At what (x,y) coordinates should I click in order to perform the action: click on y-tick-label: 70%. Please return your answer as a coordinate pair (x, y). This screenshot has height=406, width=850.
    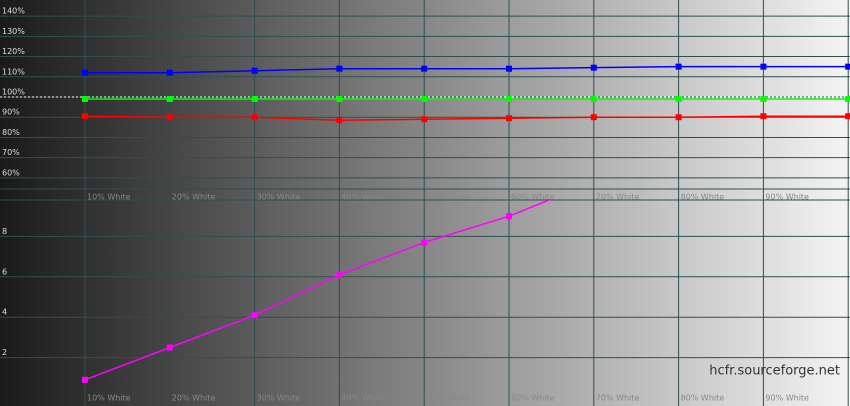
    Looking at the image, I should click on (11, 152).